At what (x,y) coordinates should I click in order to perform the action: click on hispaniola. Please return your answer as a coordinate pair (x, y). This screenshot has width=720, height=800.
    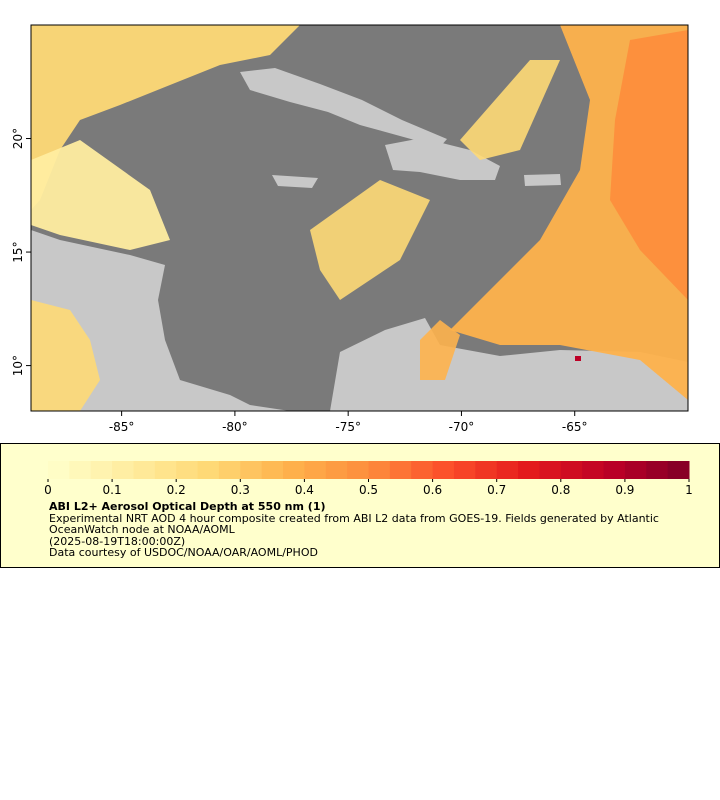
    Looking at the image, I should click on (442, 159).